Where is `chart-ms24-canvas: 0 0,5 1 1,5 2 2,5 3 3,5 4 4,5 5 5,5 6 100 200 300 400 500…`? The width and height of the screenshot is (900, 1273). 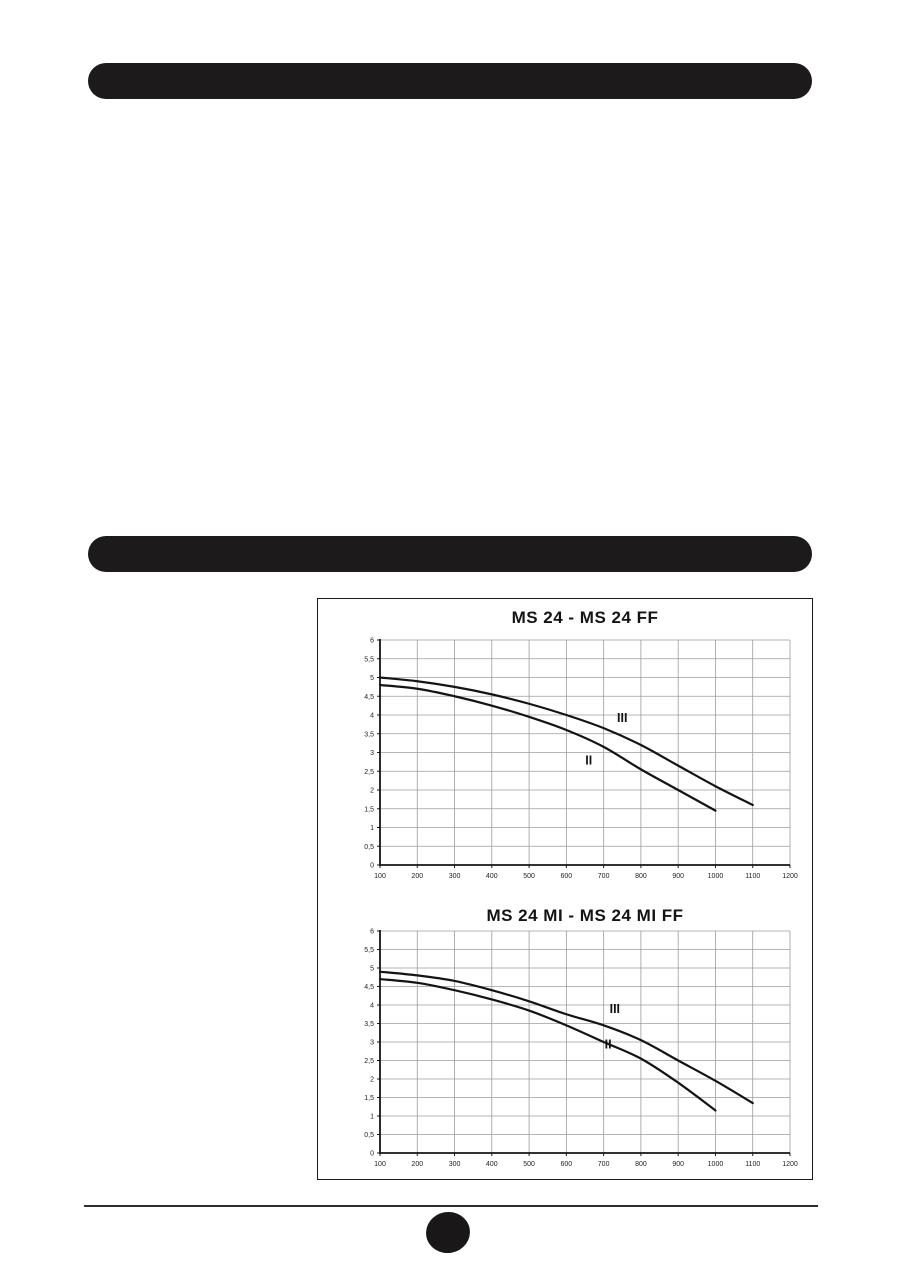
chart-ms24-canvas: 0 0,5 1 1,5 2 2,5 3 3,5 4 4,5 5 5,5 6 100 200 300 400 500… is located at coordinates (581, 759).